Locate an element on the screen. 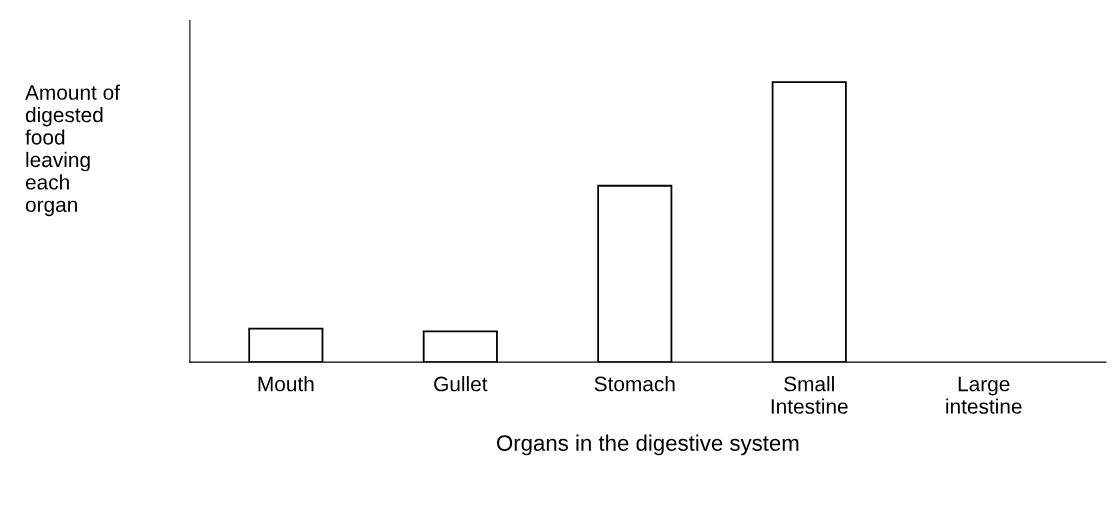 This screenshot has width=1117, height=513. x-tick-label: Stomach is located at coordinates (634, 384).